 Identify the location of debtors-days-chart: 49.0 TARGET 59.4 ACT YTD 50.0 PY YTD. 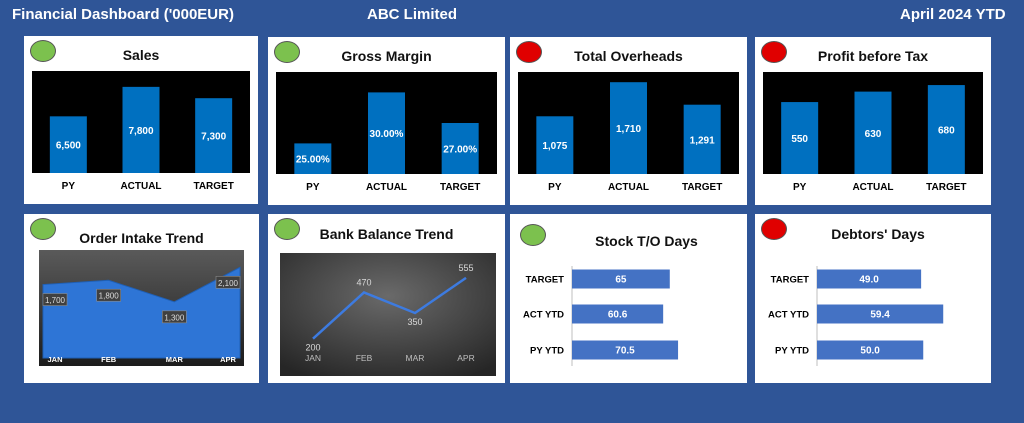
(856, 316).